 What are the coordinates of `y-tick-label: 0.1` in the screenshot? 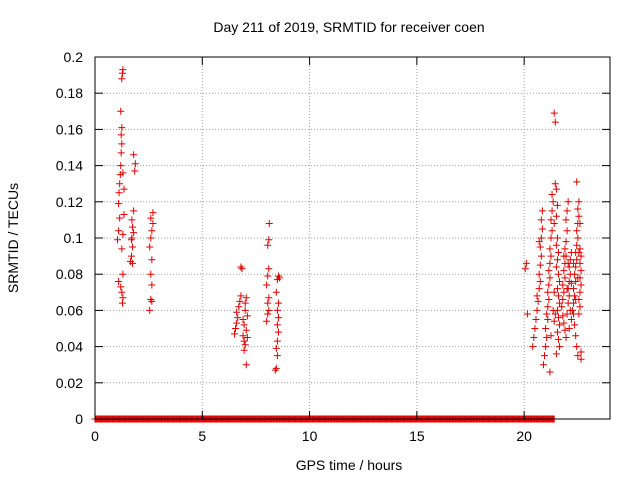 It's located at (74, 238).